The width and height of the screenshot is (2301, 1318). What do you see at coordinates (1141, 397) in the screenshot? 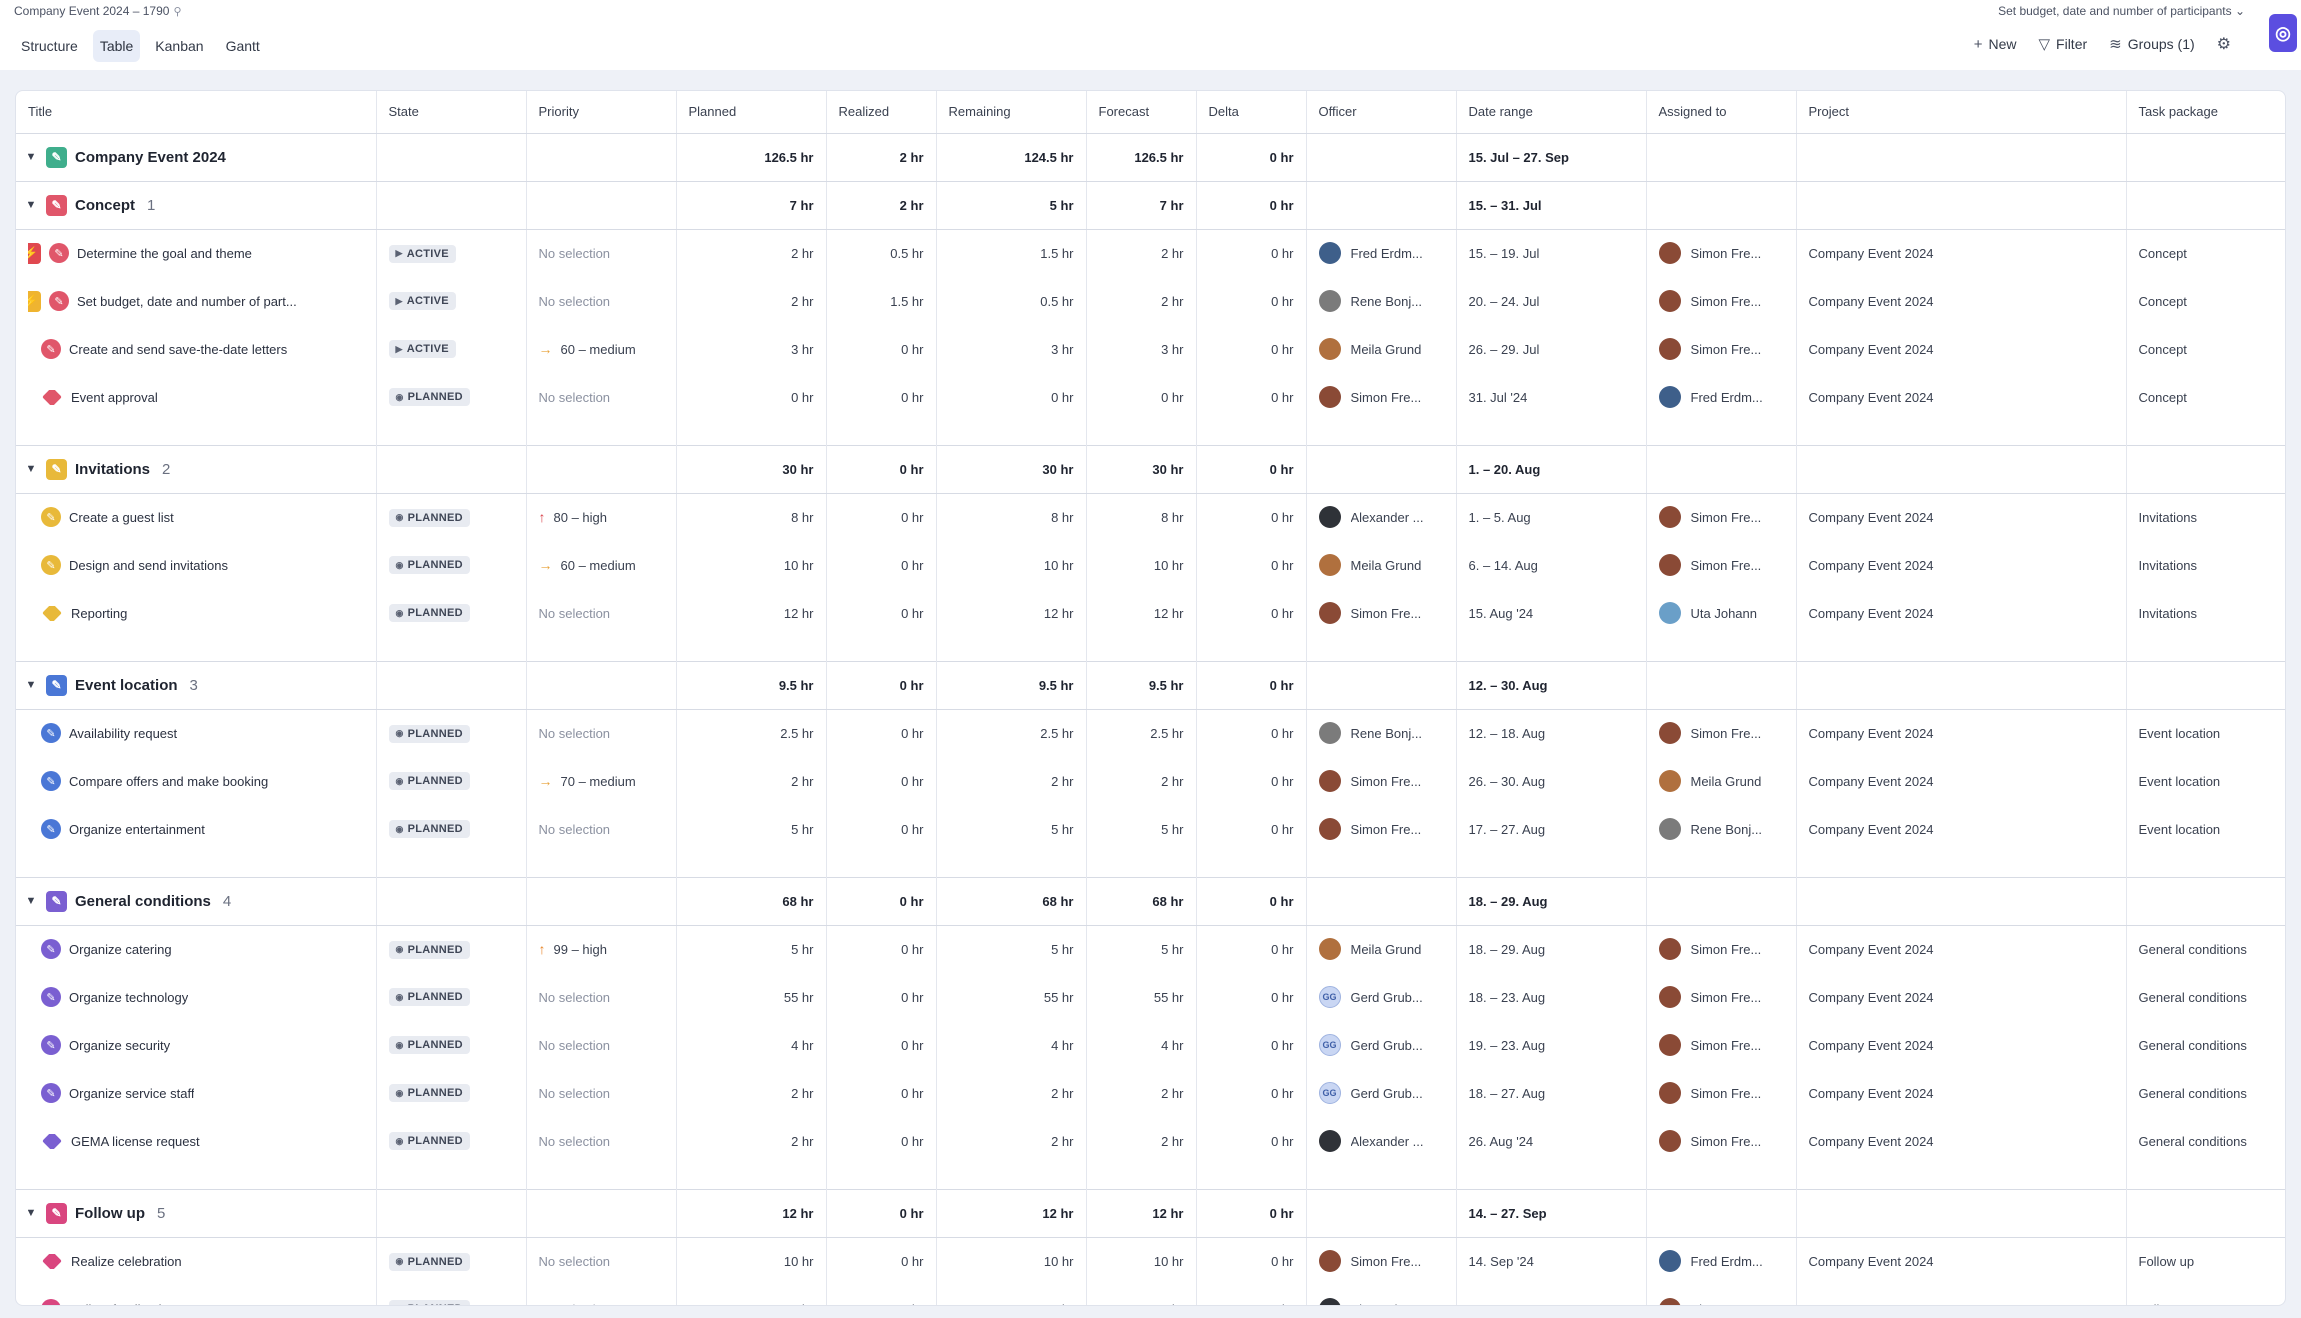
I see `task-forecast: 0 hr` at bounding box center [1141, 397].